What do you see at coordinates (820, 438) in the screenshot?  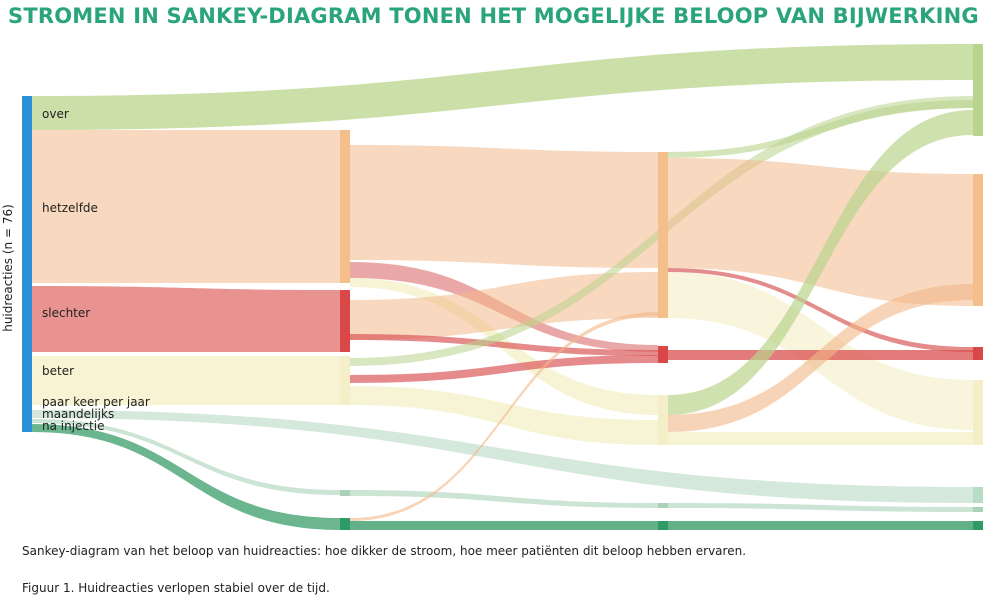 I see `flow-beter-beter-end` at bounding box center [820, 438].